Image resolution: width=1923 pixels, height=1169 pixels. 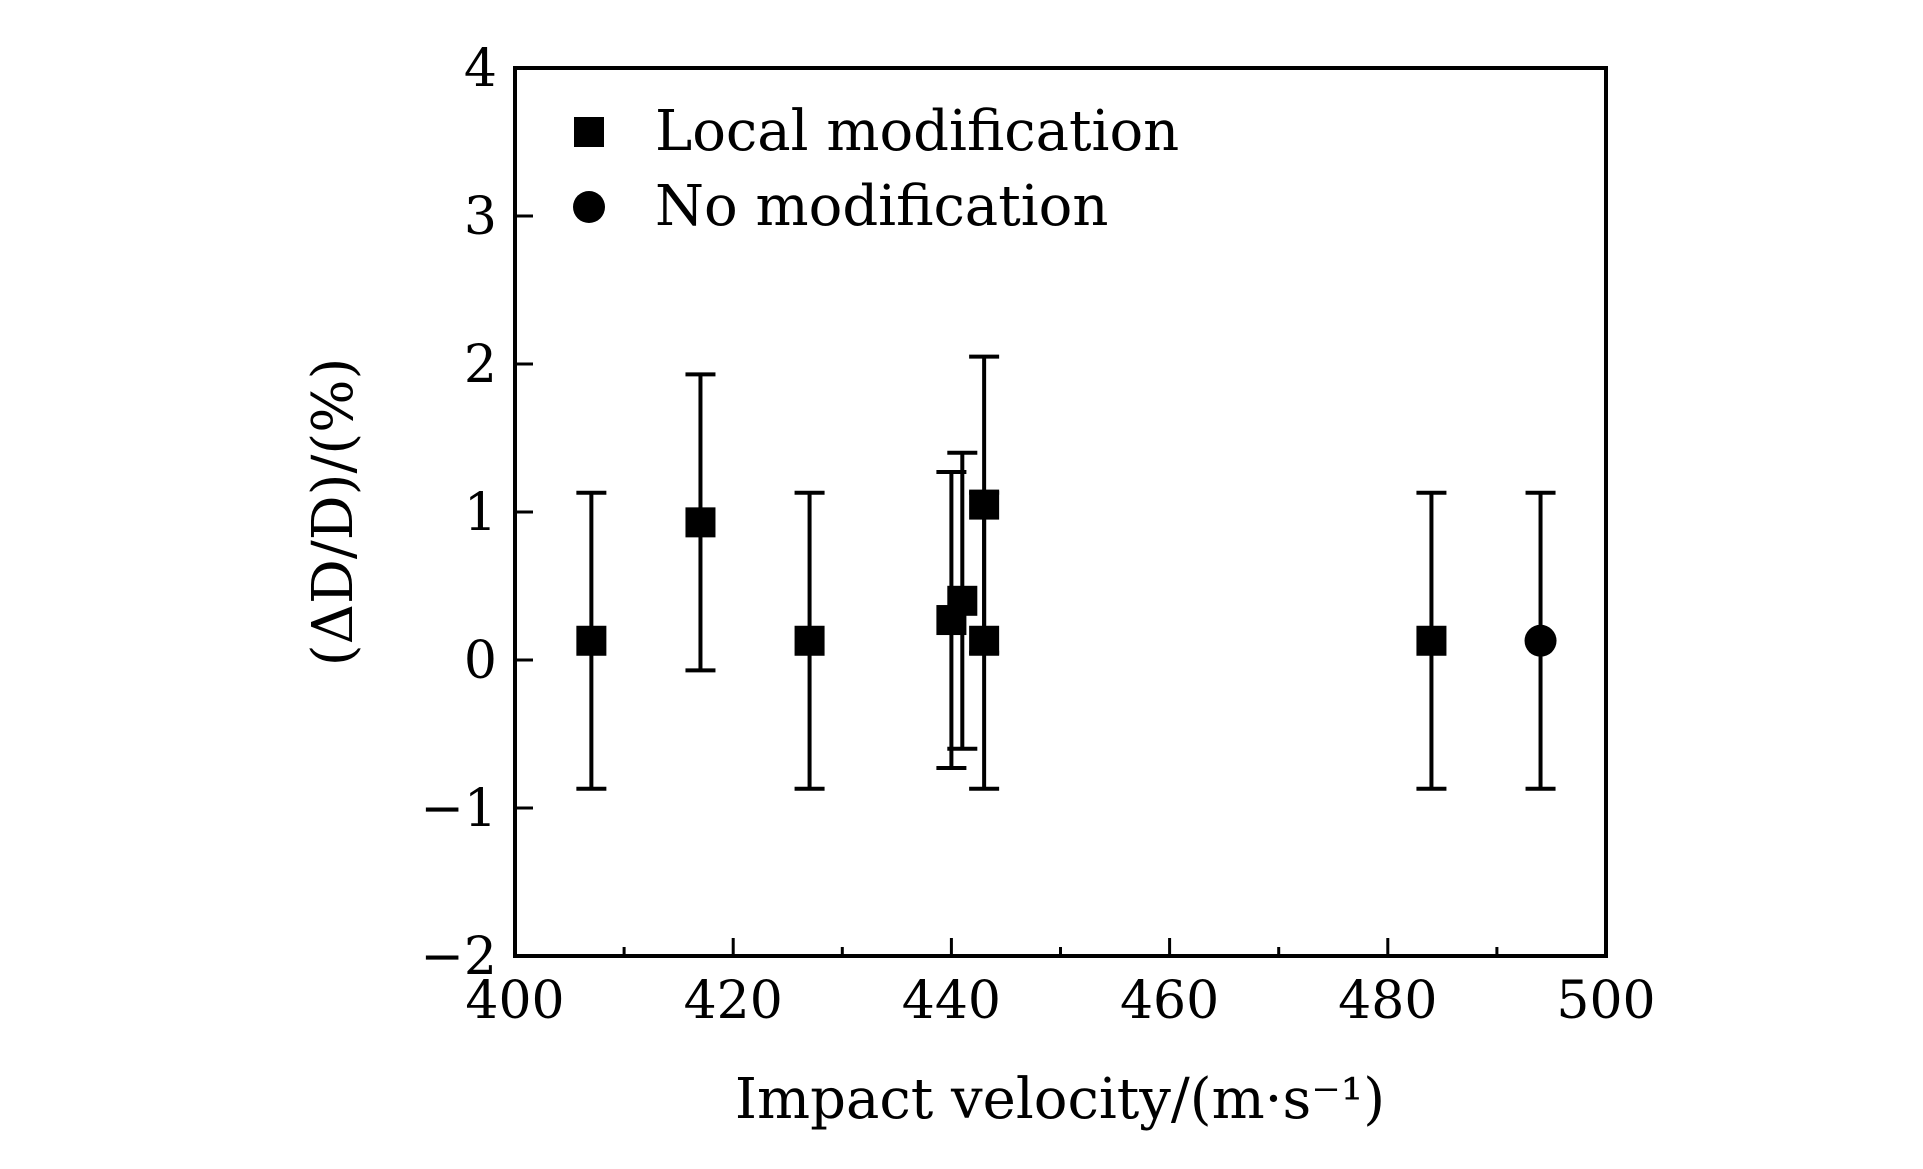 What do you see at coordinates (733, 1001) in the screenshot?
I see `x-tick-label: 420` at bounding box center [733, 1001].